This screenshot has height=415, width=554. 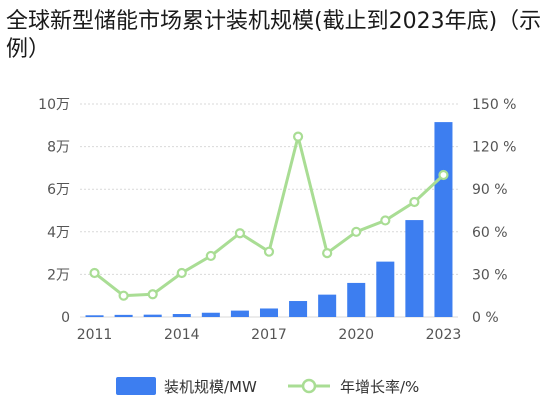 What do you see at coordinates (494, 148) in the screenshot?
I see `right-tick-label: 120 %` at bounding box center [494, 148].